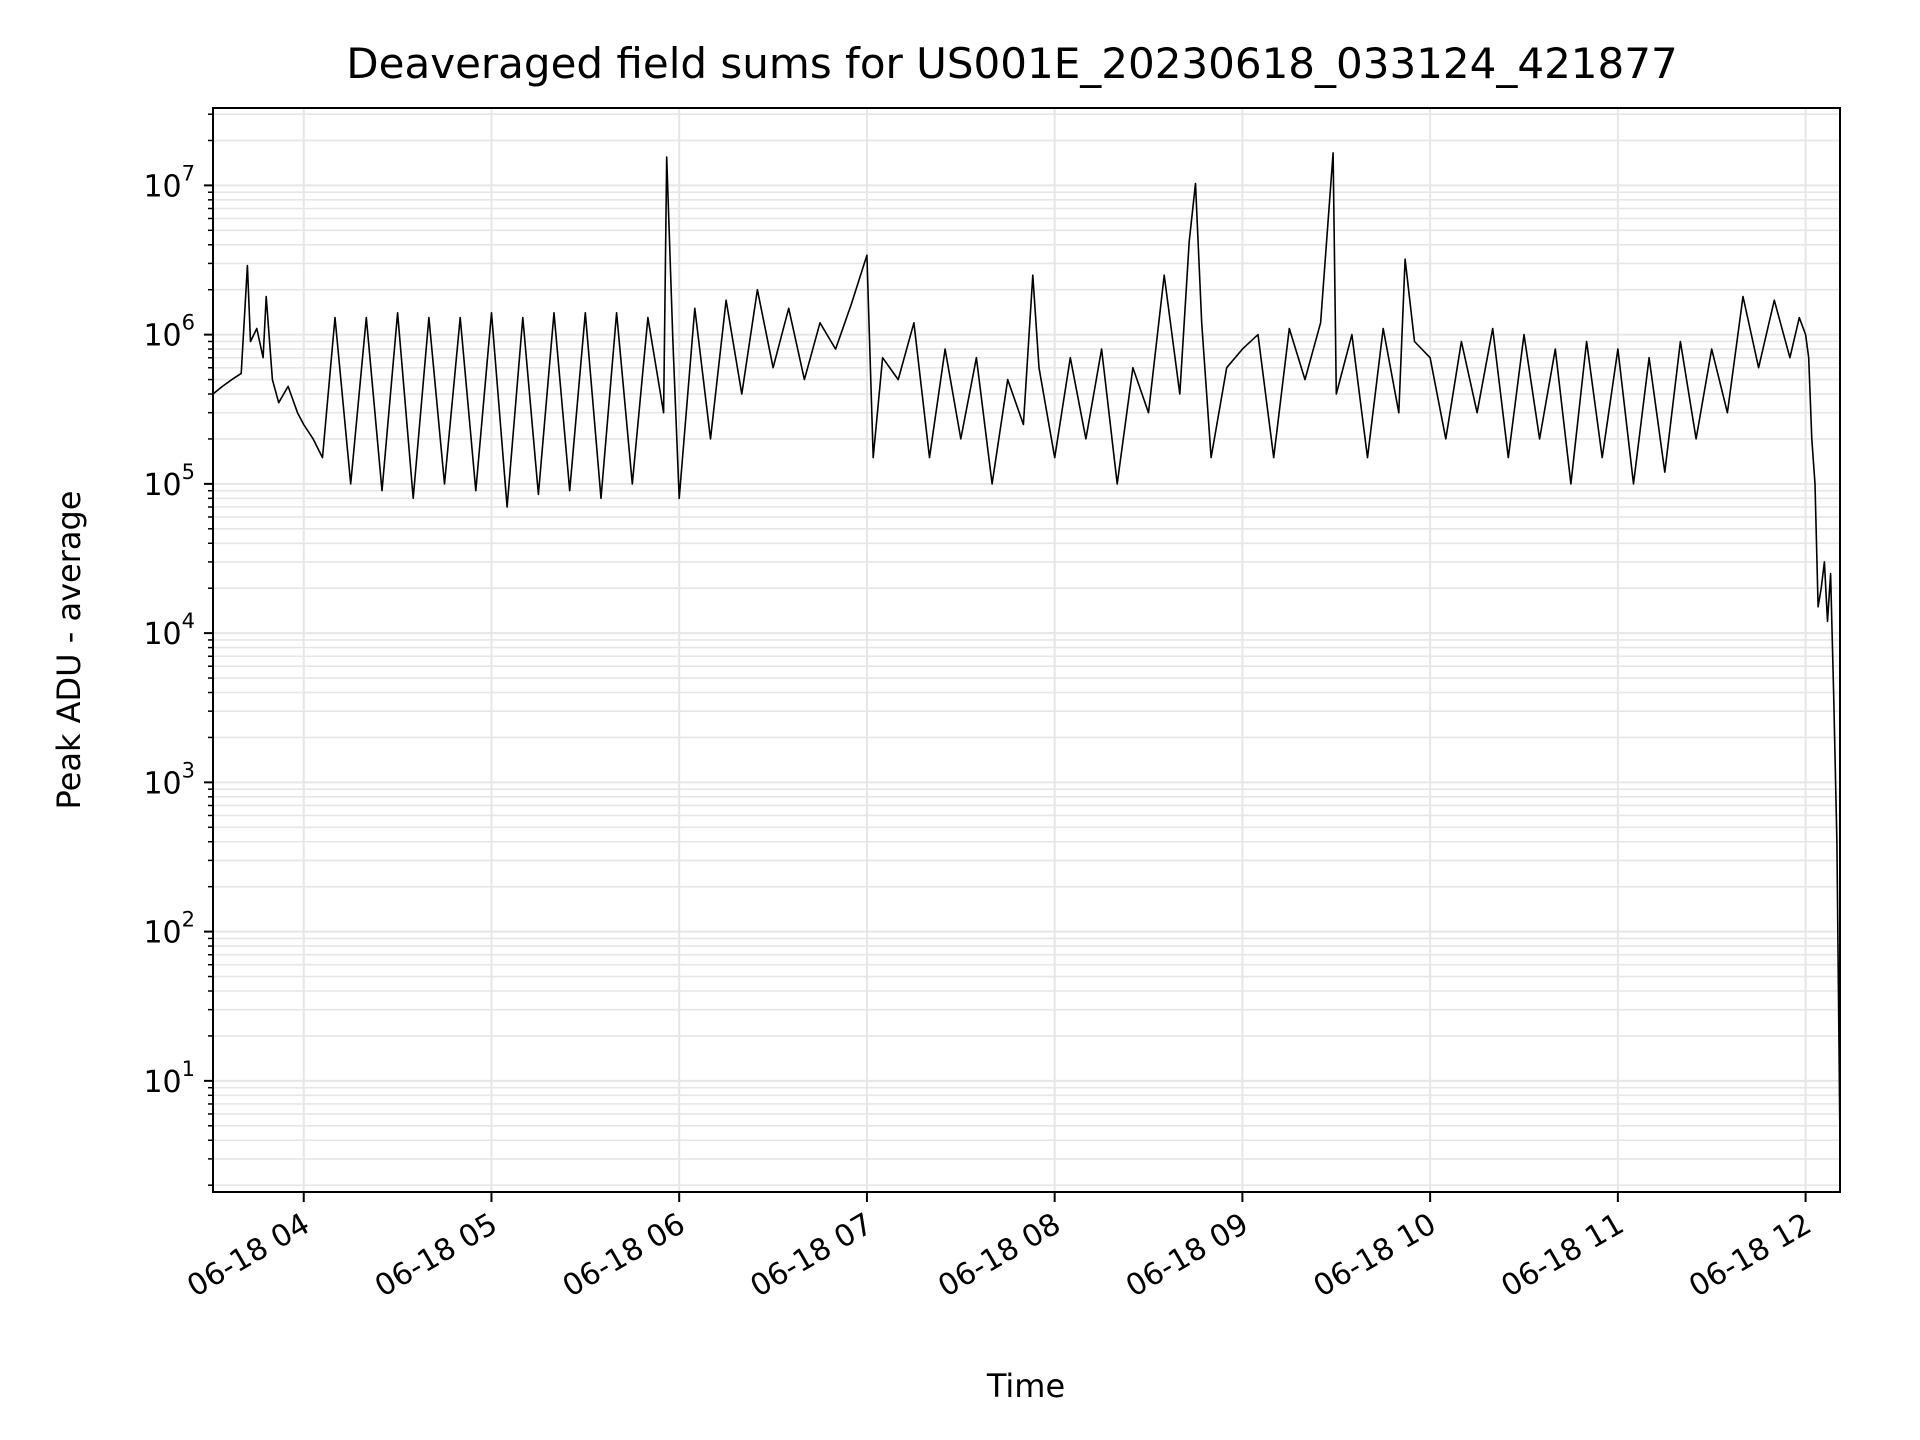 Image resolution: width=1920 pixels, height=1440 pixels. Describe the element at coordinates (169, 779) in the screenshot. I see `y-tick-label: 10³` at that location.